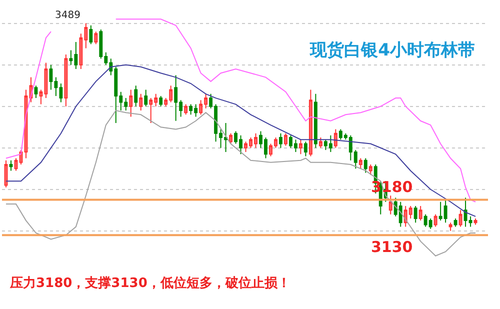 This screenshot has width=500, height=309. What do you see at coordinates (67, 15) in the screenshot?
I see `text: 3489` at bounding box center [67, 15].